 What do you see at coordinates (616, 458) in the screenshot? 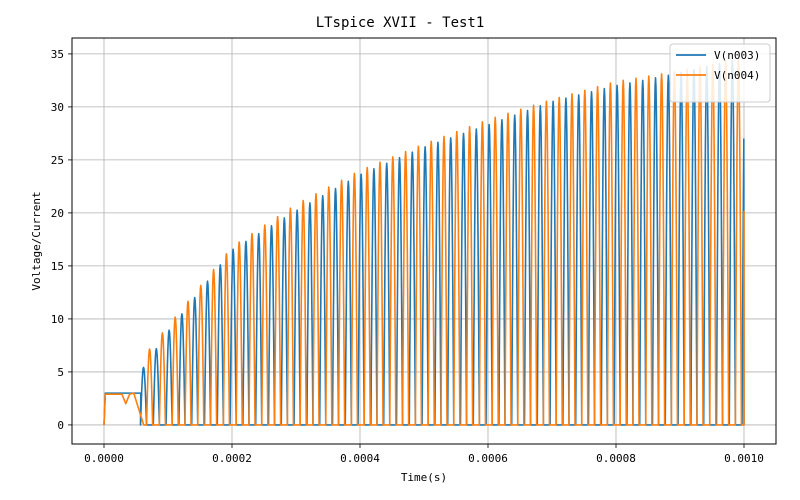
I see `x-tick-label: 0.0008` at bounding box center [616, 458].